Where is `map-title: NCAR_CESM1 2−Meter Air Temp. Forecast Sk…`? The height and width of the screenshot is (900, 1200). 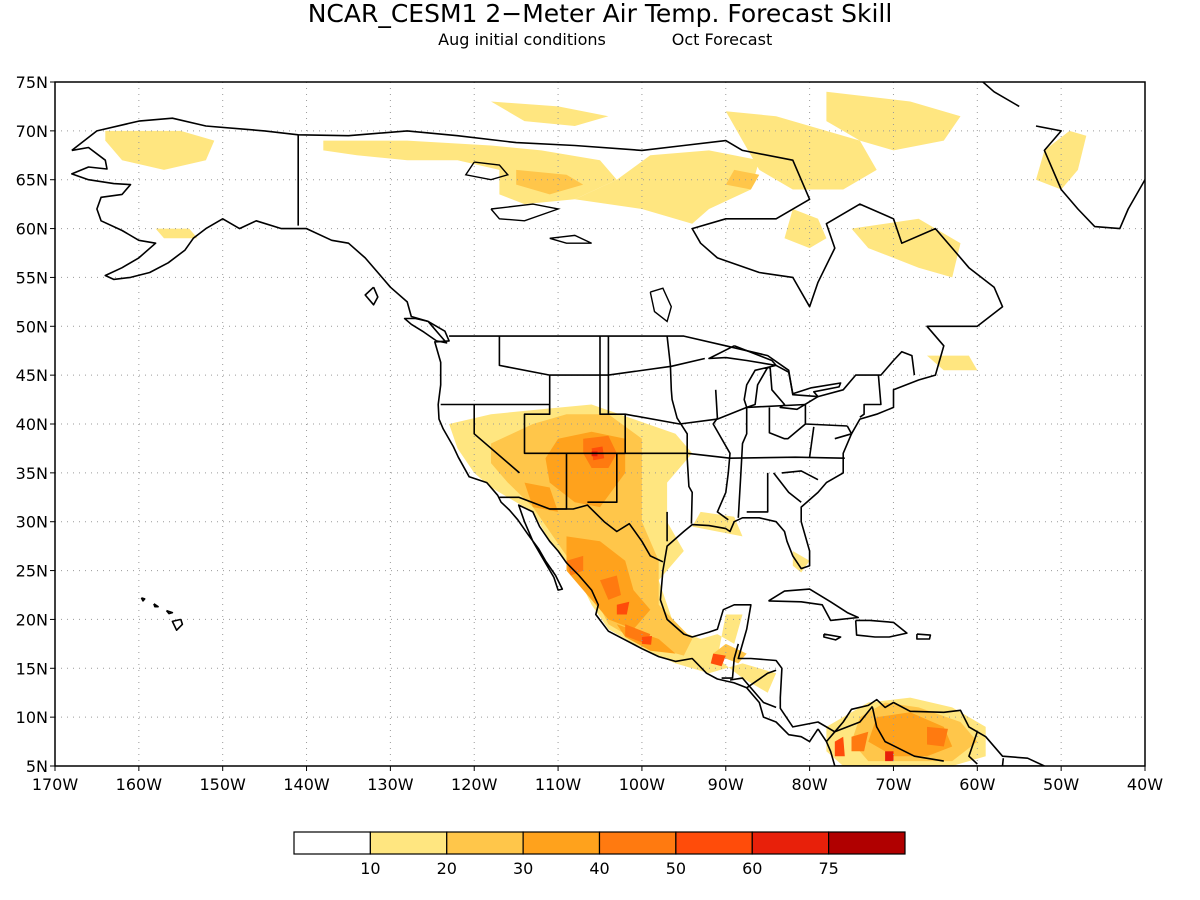 map-title: NCAR_CESM1 2−Meter Air Temp. Forecast Sk… is located at coordinates (600, 14).